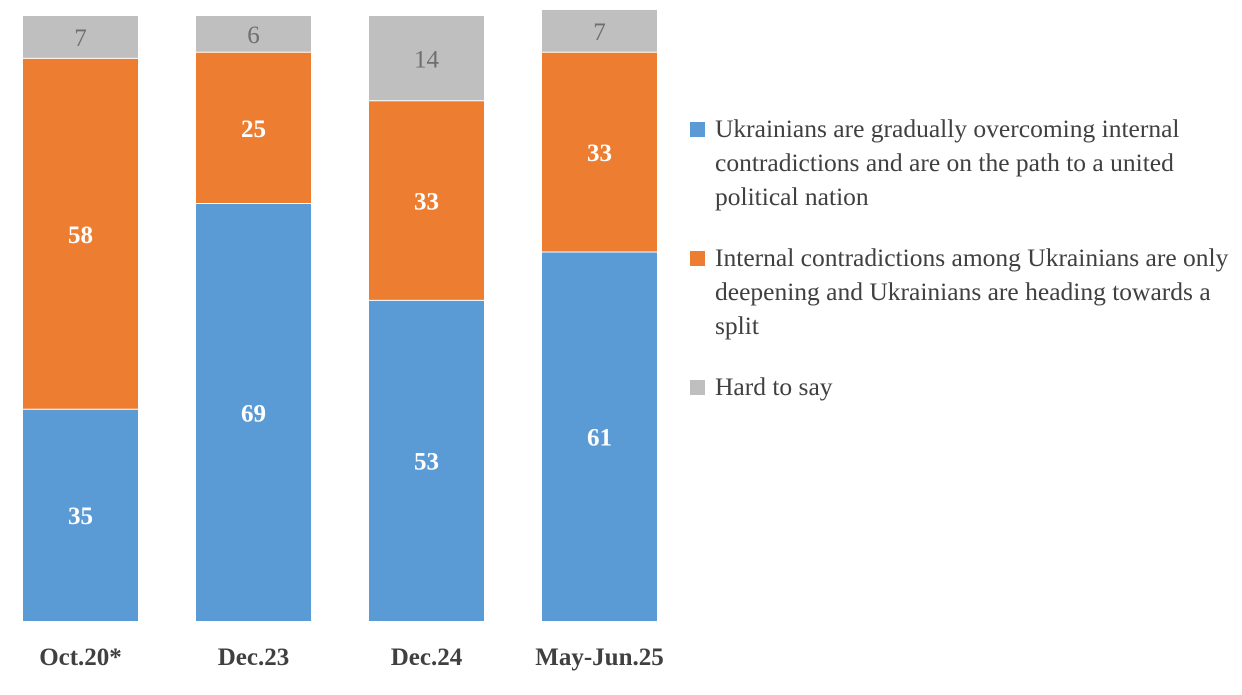 The image size is (1242, 695). What do you see at coordinates (80, 657) in the screenshot?
I see `category-label-1: Oct.20*` at bounding box center [80, 657].